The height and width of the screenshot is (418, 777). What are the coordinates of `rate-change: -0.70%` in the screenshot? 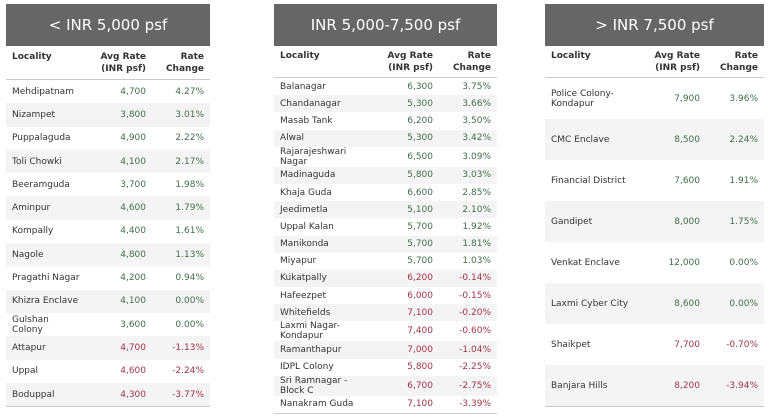 It's located at (742, 344).